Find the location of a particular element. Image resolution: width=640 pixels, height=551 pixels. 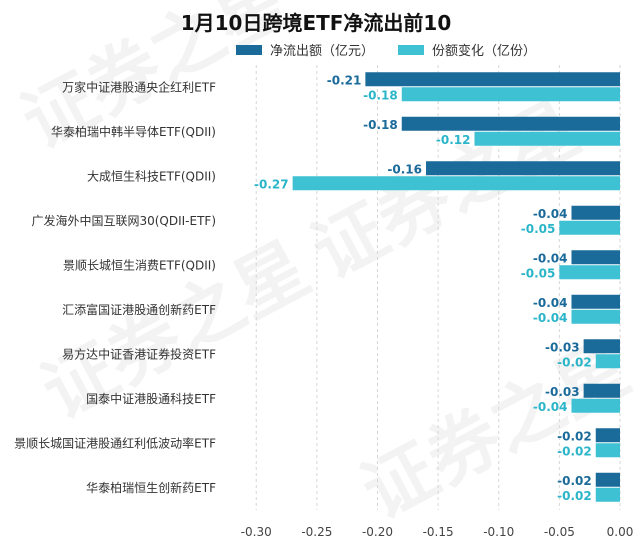

data-label-share-change: -0.27 is located at coordinates (271, 184).